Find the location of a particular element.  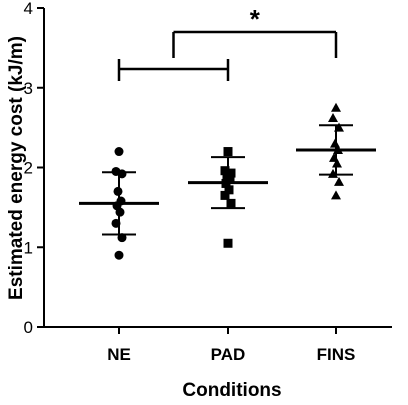

y-axis-title: Estimated energy cost (kJ/m) is located at coordinates (16, 168).